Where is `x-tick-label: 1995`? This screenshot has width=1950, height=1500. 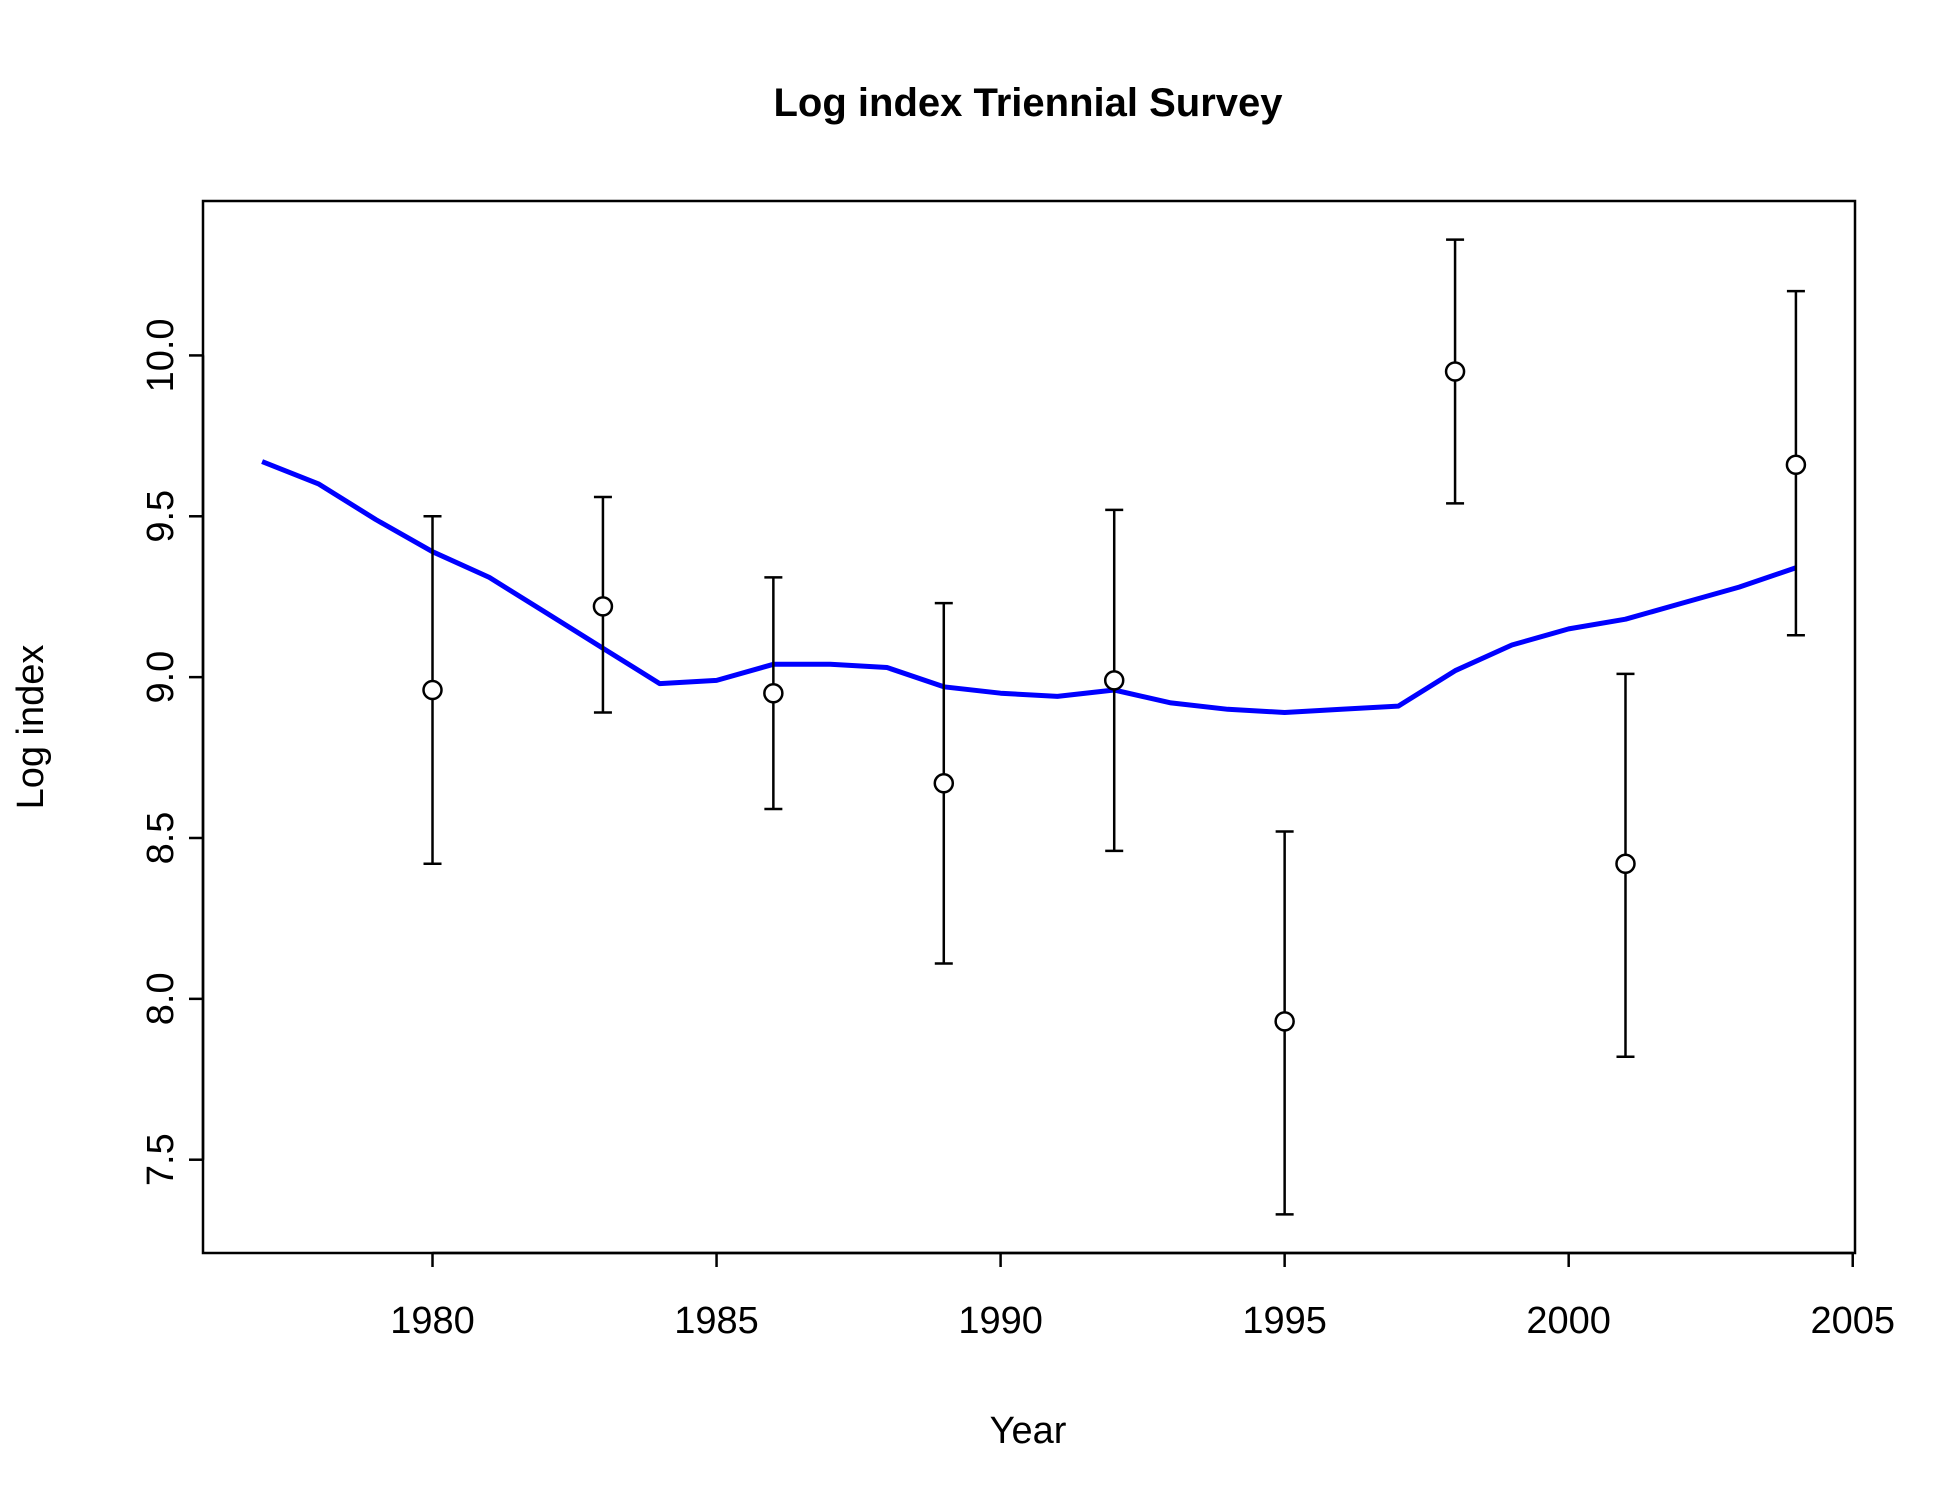 x-tick-label: 1995 is located at coordinates (1284, 1321).